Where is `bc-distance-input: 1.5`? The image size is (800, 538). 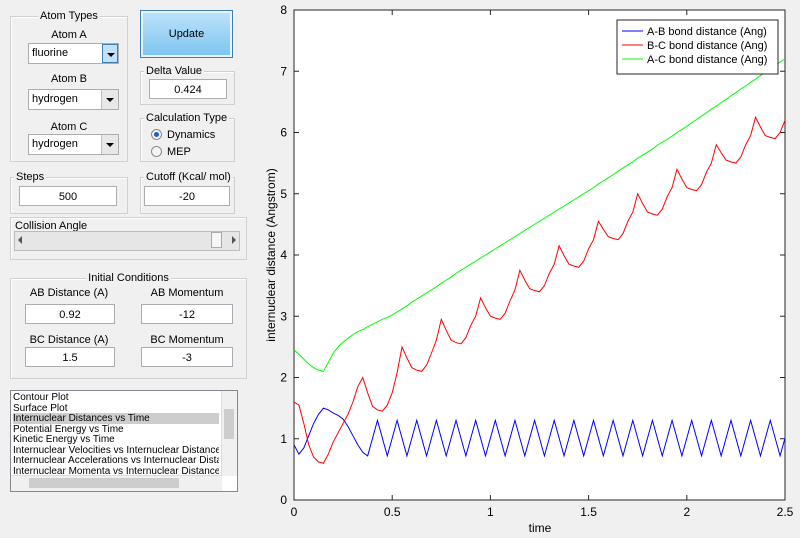
bc-distance-input: 1.5 is located at coordinates (70, 357).